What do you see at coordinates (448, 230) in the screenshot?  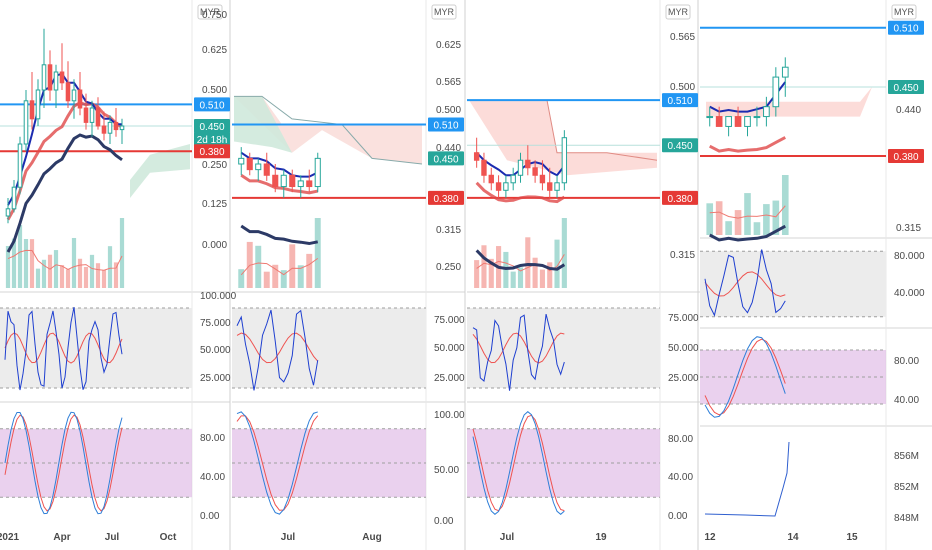 I see `price-tick-label: 0.315` at bounding box center [448, 230].